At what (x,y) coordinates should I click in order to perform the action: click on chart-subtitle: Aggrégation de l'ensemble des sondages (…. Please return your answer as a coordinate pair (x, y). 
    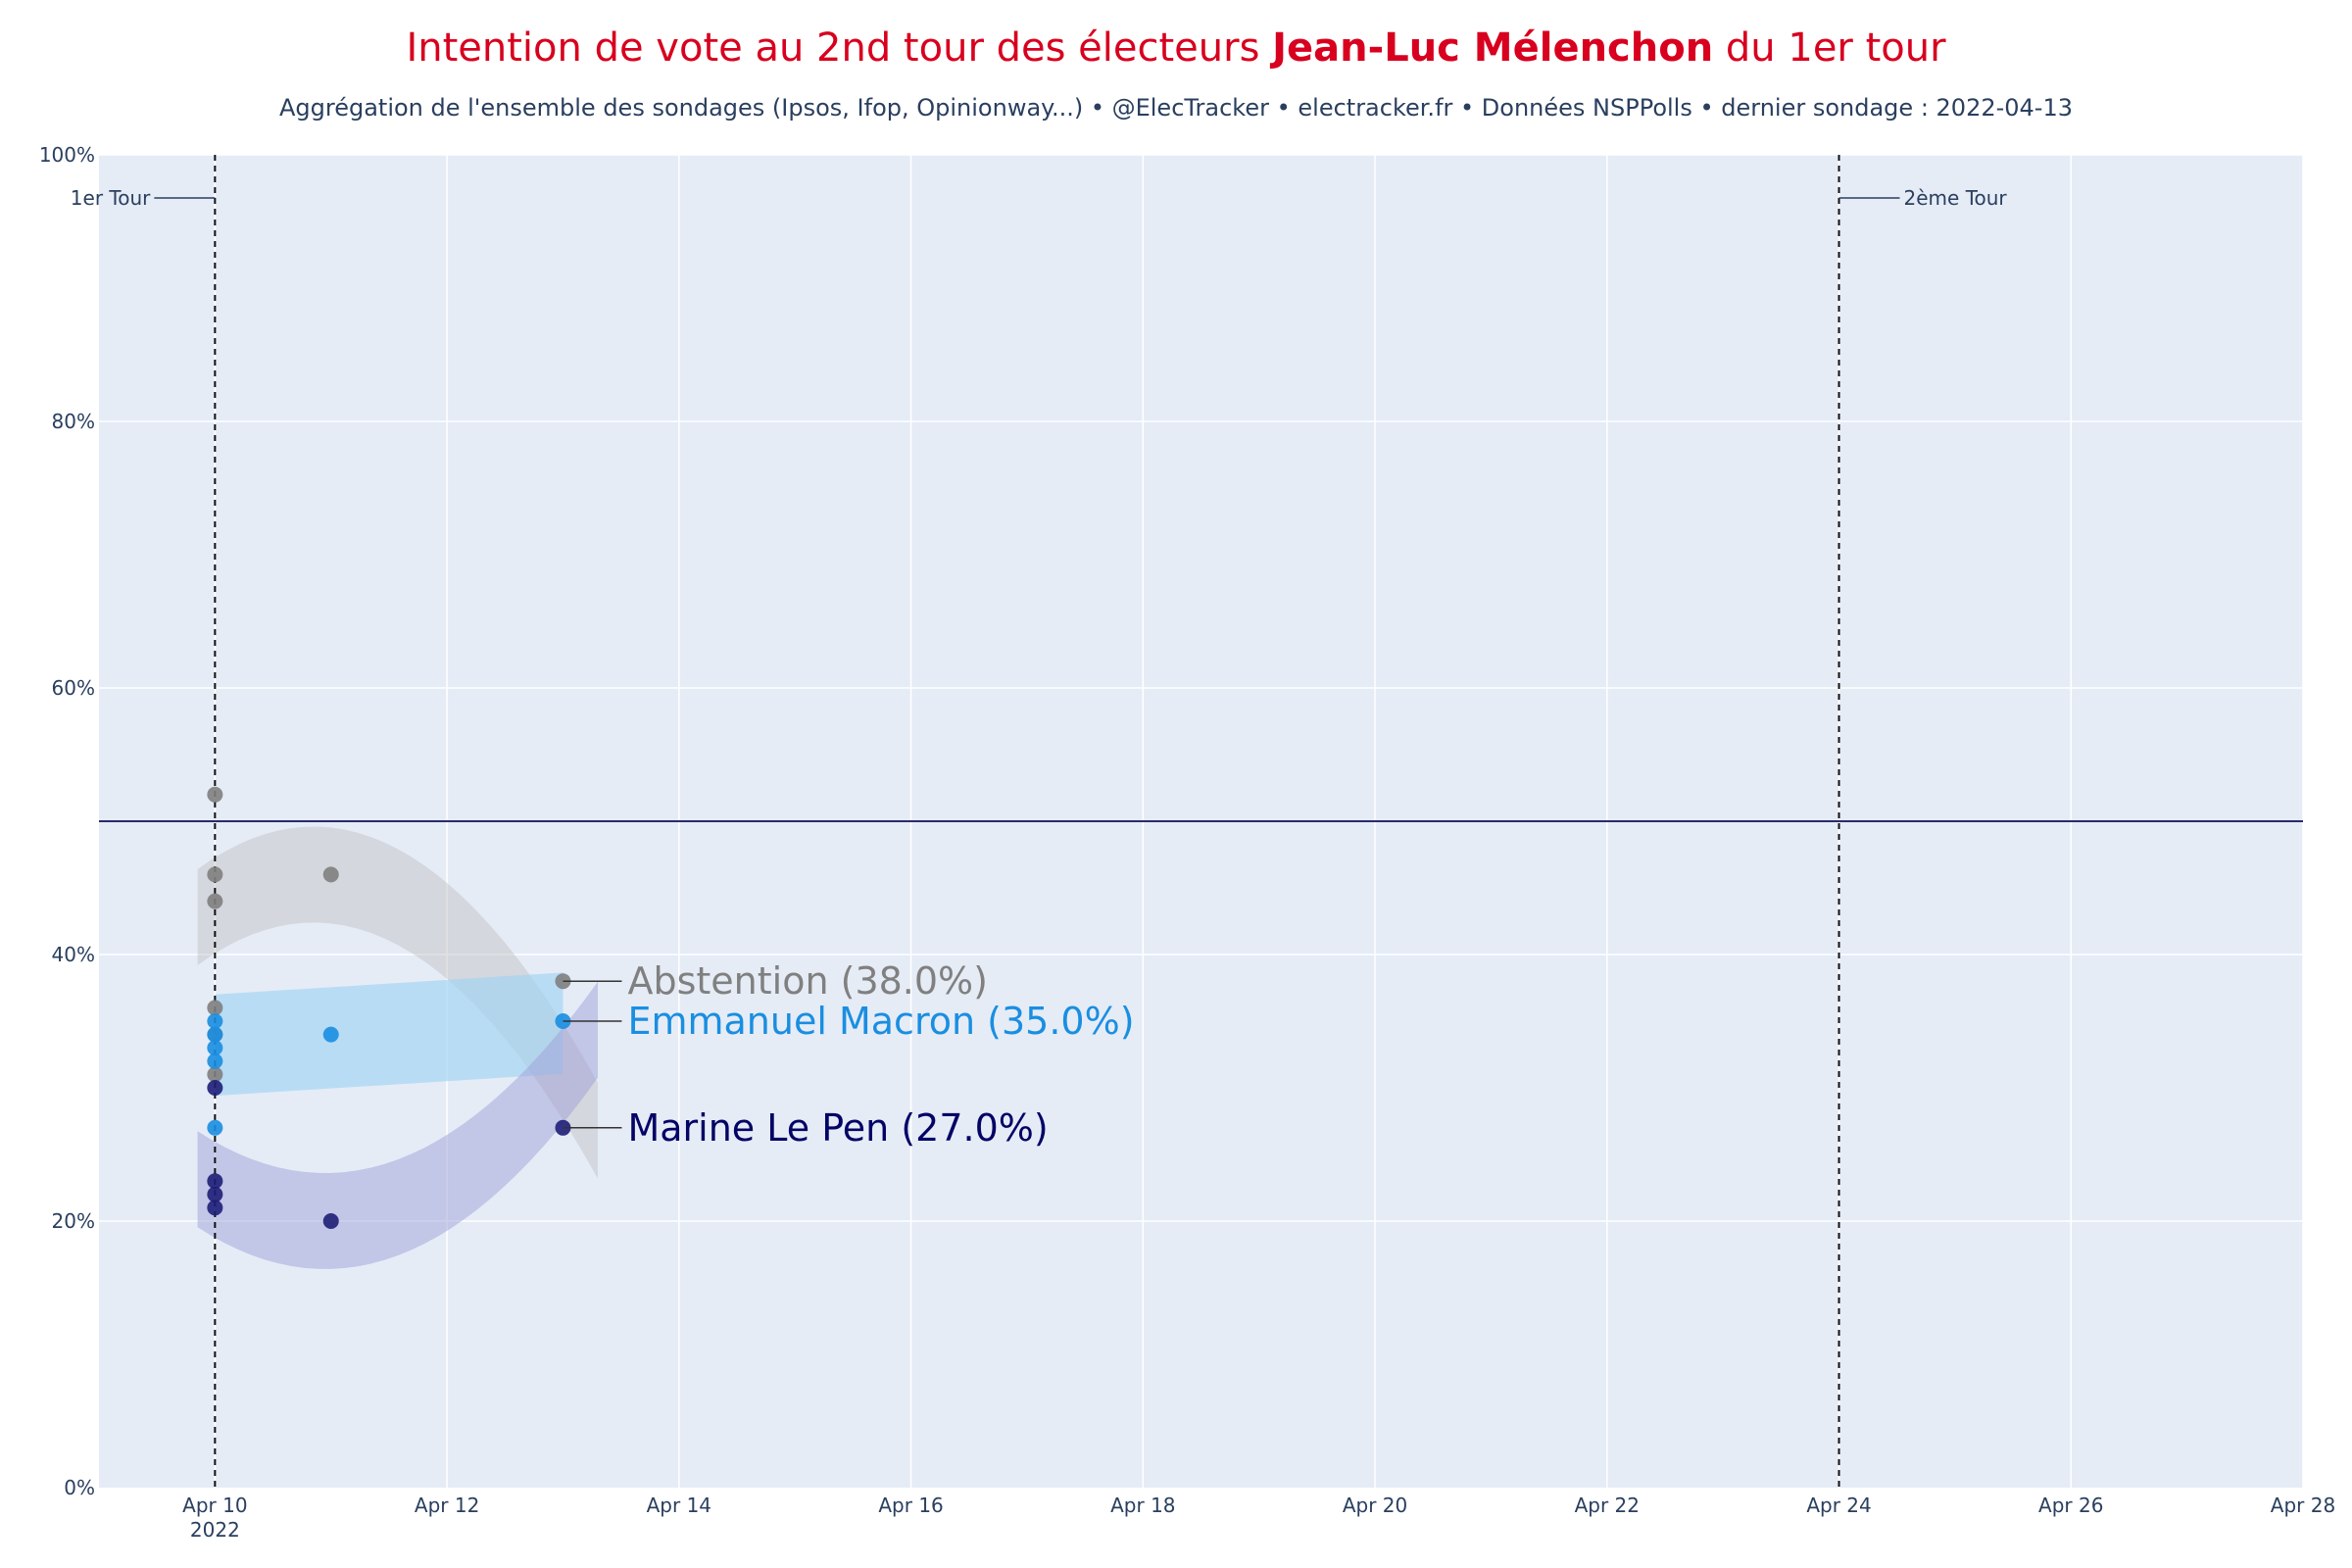
    Looking at the image, I should click on (1176, 108).